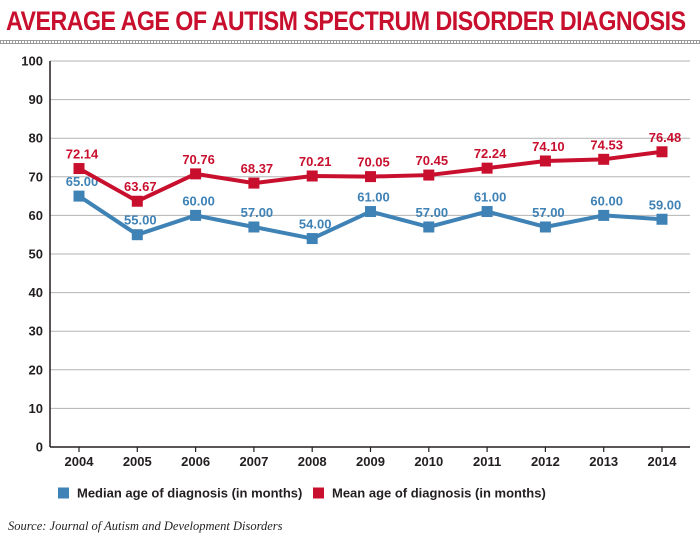  Describe the element at coordinates (432, 160) in the screenshot. I see `mean-data-label-2010: 70.45` at that location.